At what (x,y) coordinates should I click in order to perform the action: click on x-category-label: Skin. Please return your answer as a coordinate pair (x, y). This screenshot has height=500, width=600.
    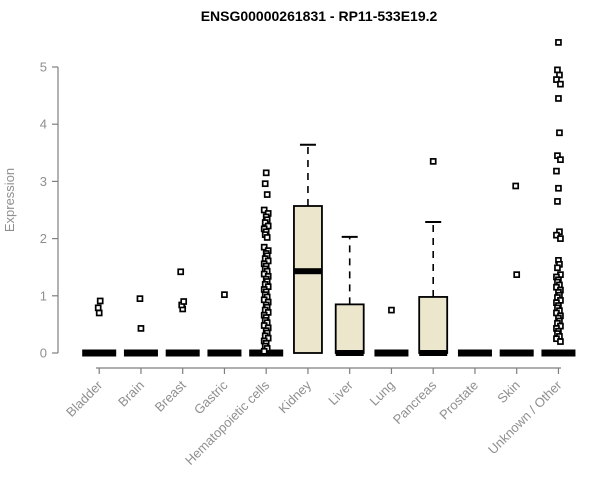
    Looking at the image, I should click on (508, 392).